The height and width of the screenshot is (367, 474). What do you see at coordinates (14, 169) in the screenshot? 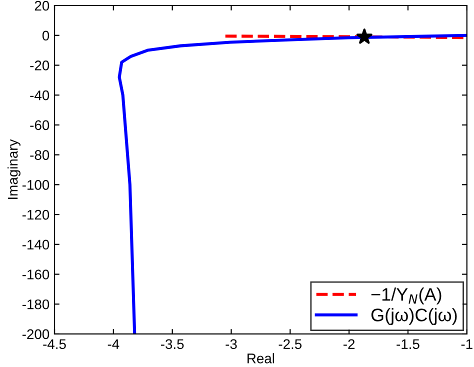
I see `y-axis-title: Imaginary` at bounding box center [14, 169].